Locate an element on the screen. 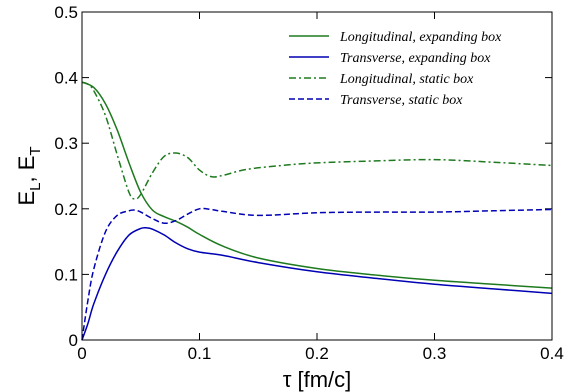 This screenshot has height=392, width=587. legend-label: Transverse, expanding box is located at coordinates (415, 58).